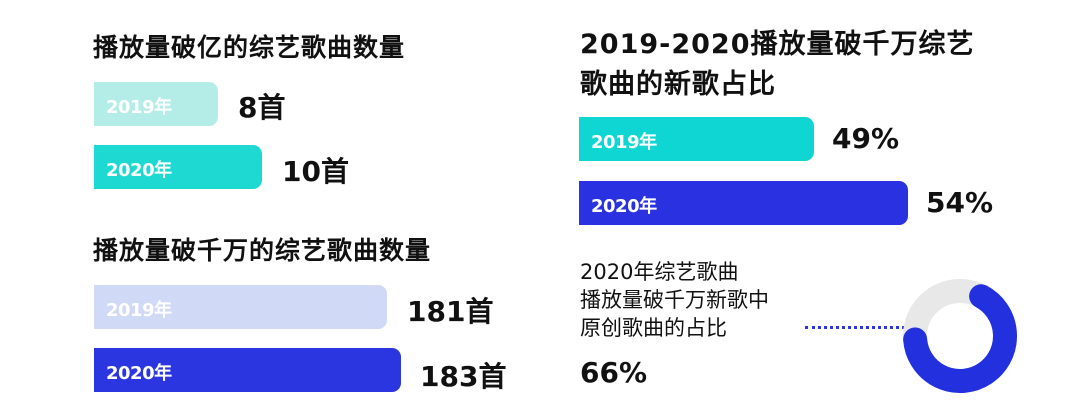 The height and width of the screenshot is (419, 1080). I want to click on desc-line: 播放量破千万新歌中, so click(674, 300).